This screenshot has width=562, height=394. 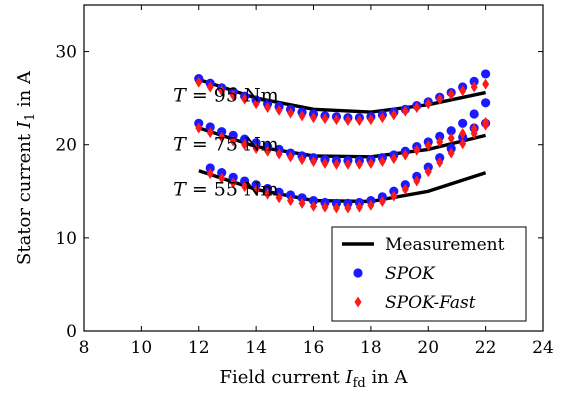 What do you see at coordinates (314, 348) in the screenshot?
I see `x-tick-label: 16` at bounding box center [314, 348].